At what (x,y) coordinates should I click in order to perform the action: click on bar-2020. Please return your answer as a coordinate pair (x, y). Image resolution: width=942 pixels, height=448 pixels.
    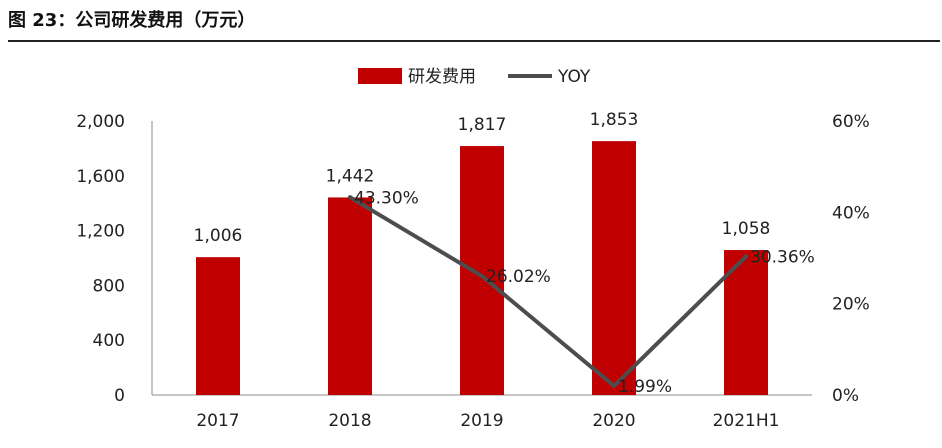
    Looking at the image, I should click on (614, 268).